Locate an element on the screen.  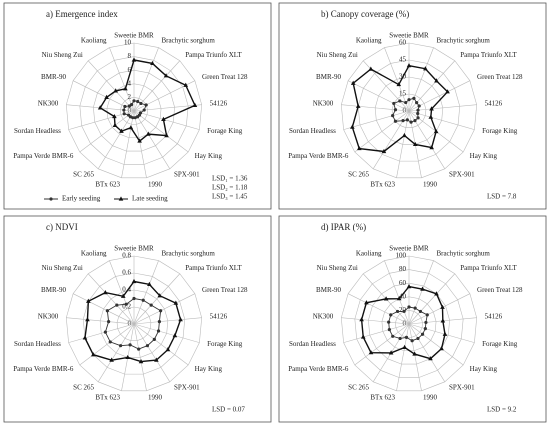
series-line is located at coordinates (403, 322).